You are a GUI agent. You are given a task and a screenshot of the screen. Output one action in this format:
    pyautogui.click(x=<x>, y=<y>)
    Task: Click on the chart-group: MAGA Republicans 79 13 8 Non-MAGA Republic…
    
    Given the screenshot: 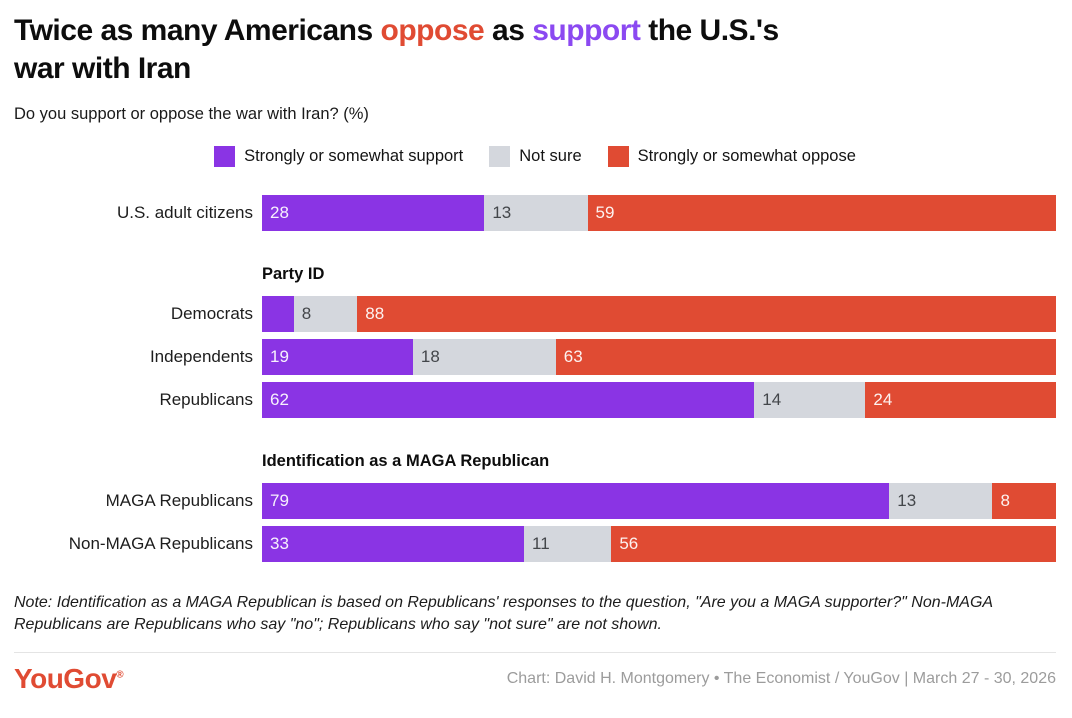 What is the action you would take?
    pyautogui.click(x=535, y=522)
    